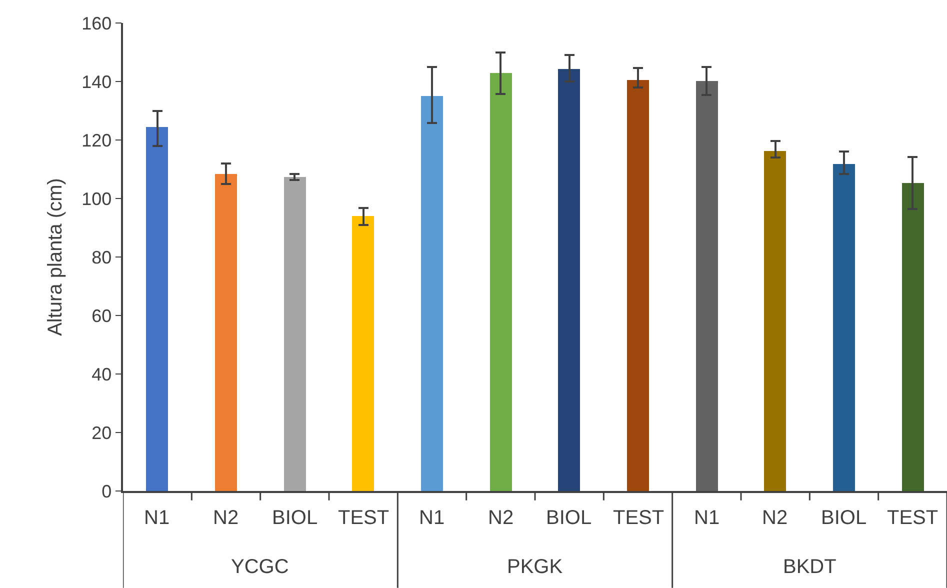 The width and height of the screenshot is (947, 588). Describe the element at coordinates (535, 567) in the screenshot. I see `text: PKGK` at that location.